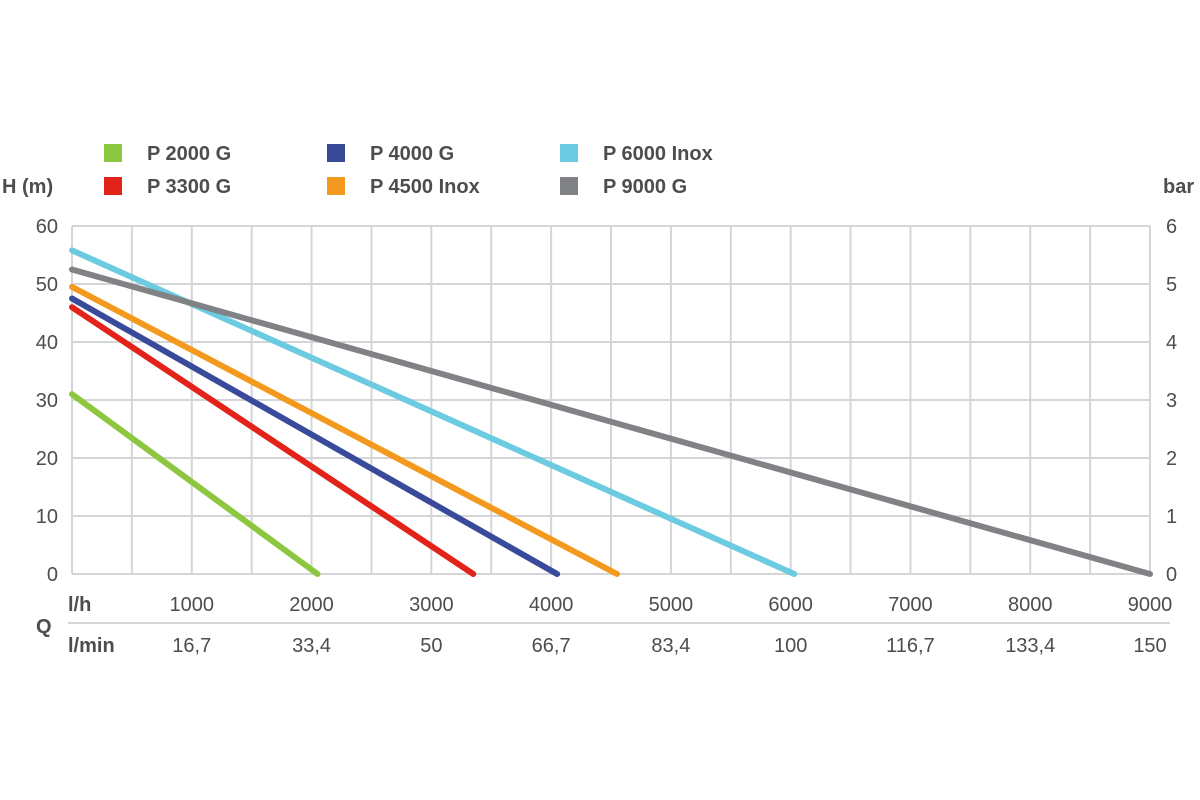 The image size is (1200, 800). Describe the element at coordinates (1149, 646) in the screenshot. I see `x-tick-label-lmin: 150` at that location.